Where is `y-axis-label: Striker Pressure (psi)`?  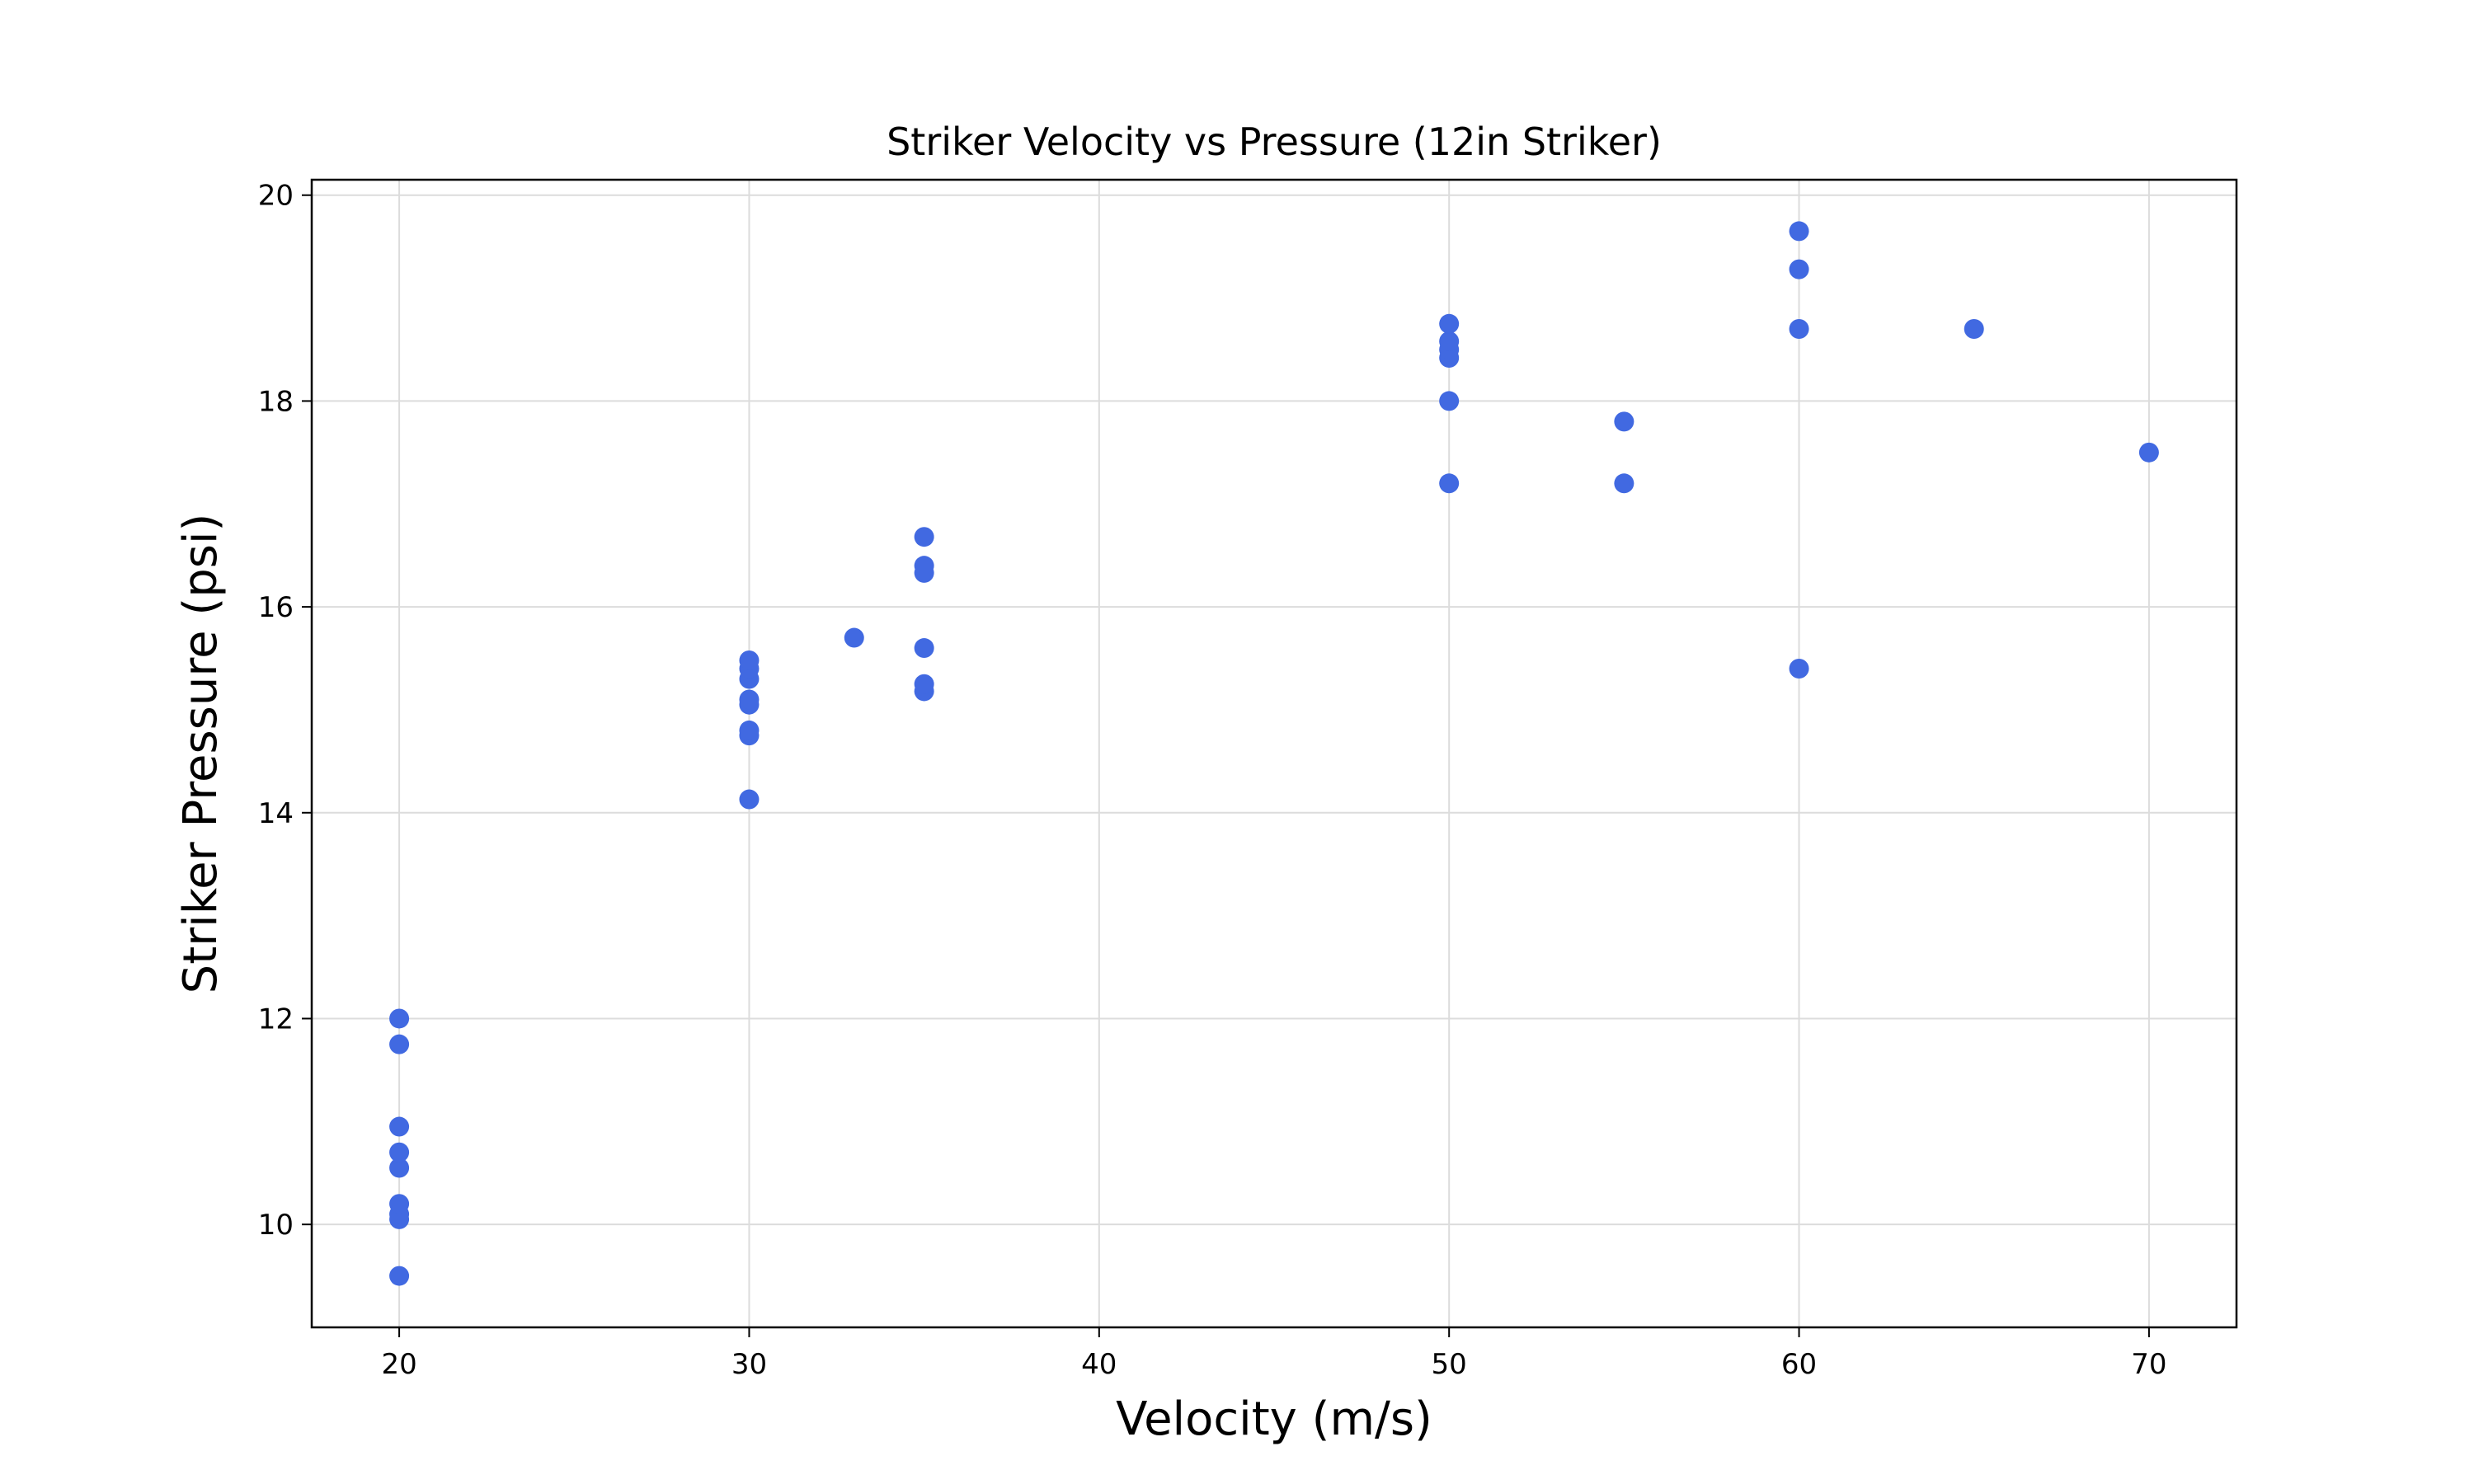
y-axis-label: Striker Pressure (psi) is located at coordinates (201, 754).